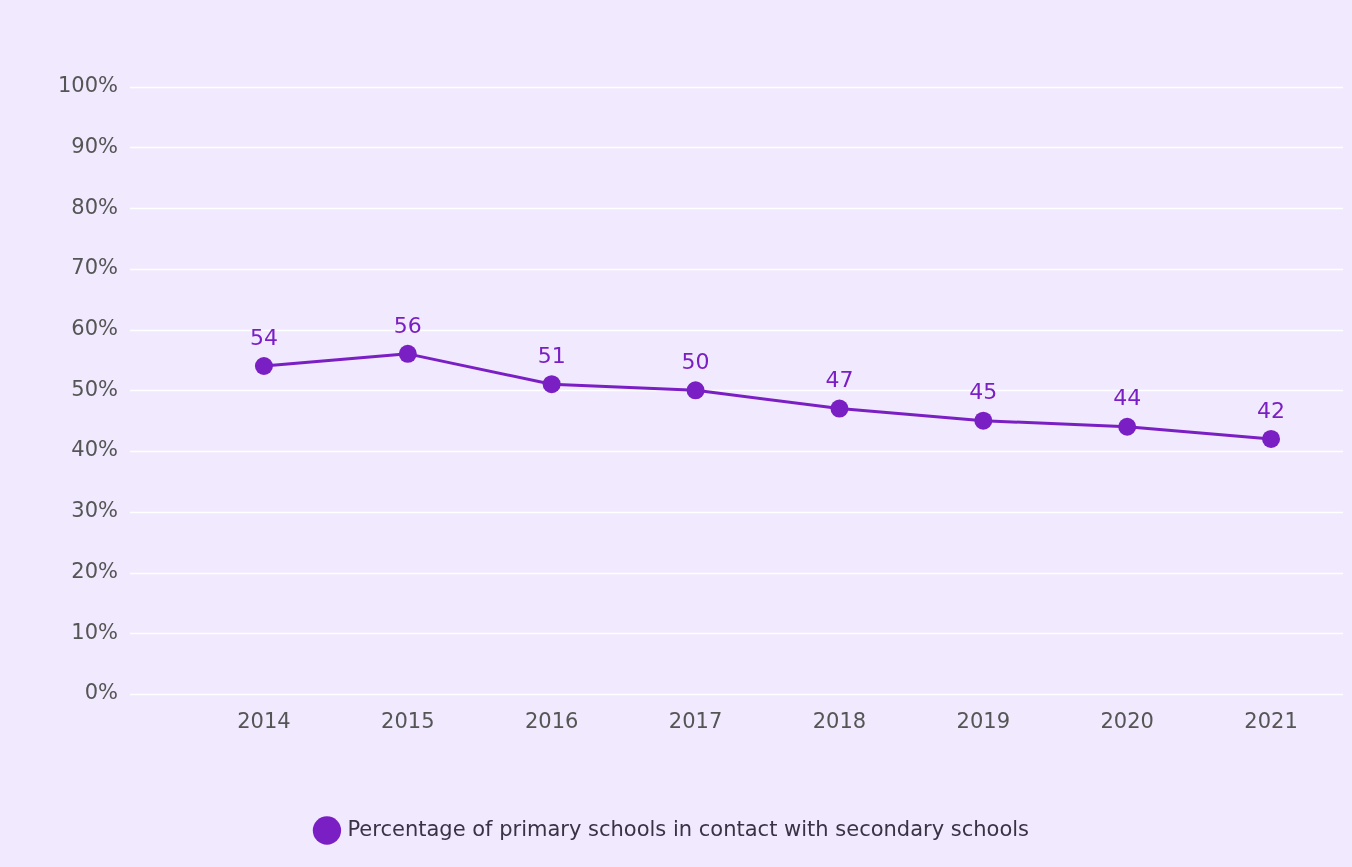 The image size is (1352, 867). I want to click on data-label: 45, so click(983, 392).